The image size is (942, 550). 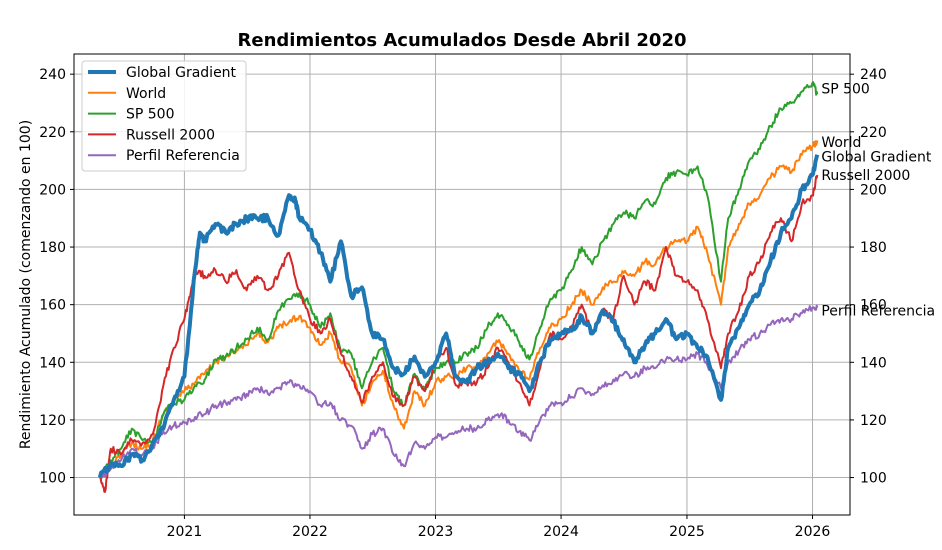 What do you see at coordinates (876, 157) in the screenshot?
I see `end-label-global-gradient: Global Gradient` at bounding box center [876, 157].